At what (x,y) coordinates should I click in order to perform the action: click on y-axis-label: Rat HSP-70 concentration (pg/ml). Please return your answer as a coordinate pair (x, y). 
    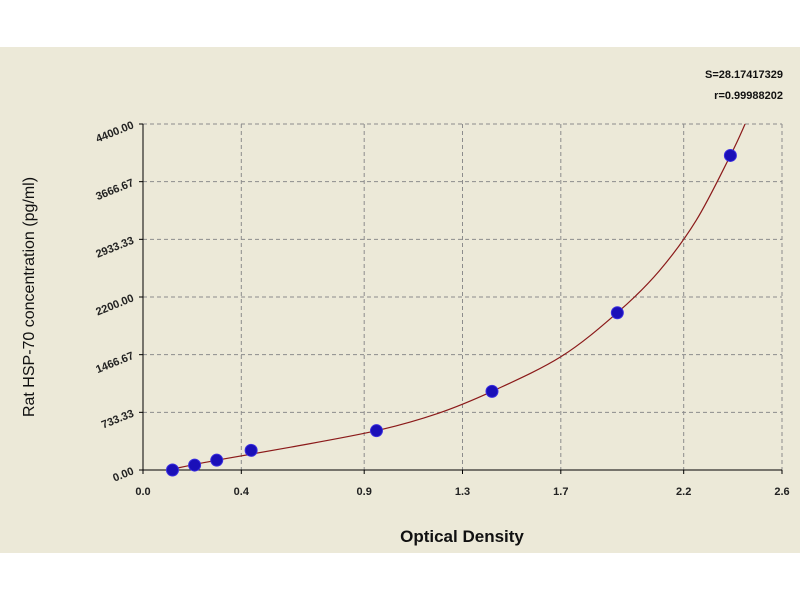
    Looking at the image, I should click on (29, 297).